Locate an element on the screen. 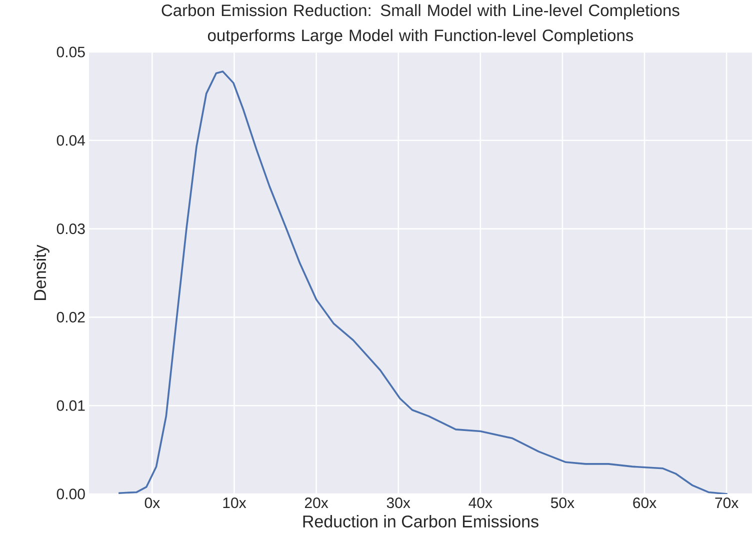  x-tick-label: 30x is located at coordinates (398, 503).